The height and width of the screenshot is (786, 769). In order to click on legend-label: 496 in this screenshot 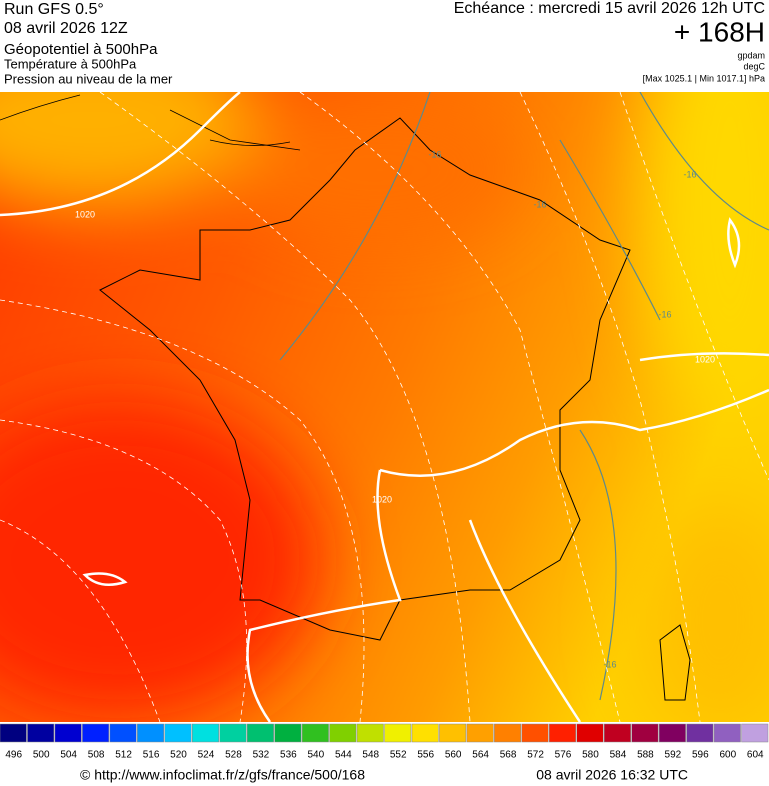, I will do `click(13, 755)`.